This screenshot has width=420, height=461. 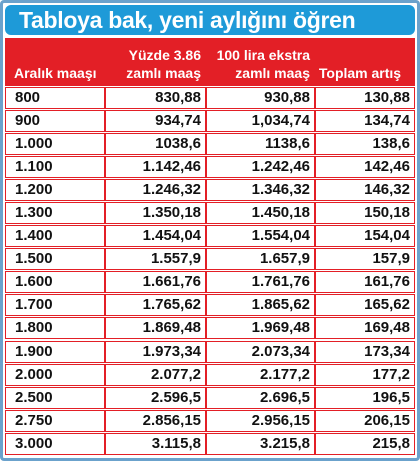 I want to click on cell-salary: 1.200, so click(x=55, y=190).